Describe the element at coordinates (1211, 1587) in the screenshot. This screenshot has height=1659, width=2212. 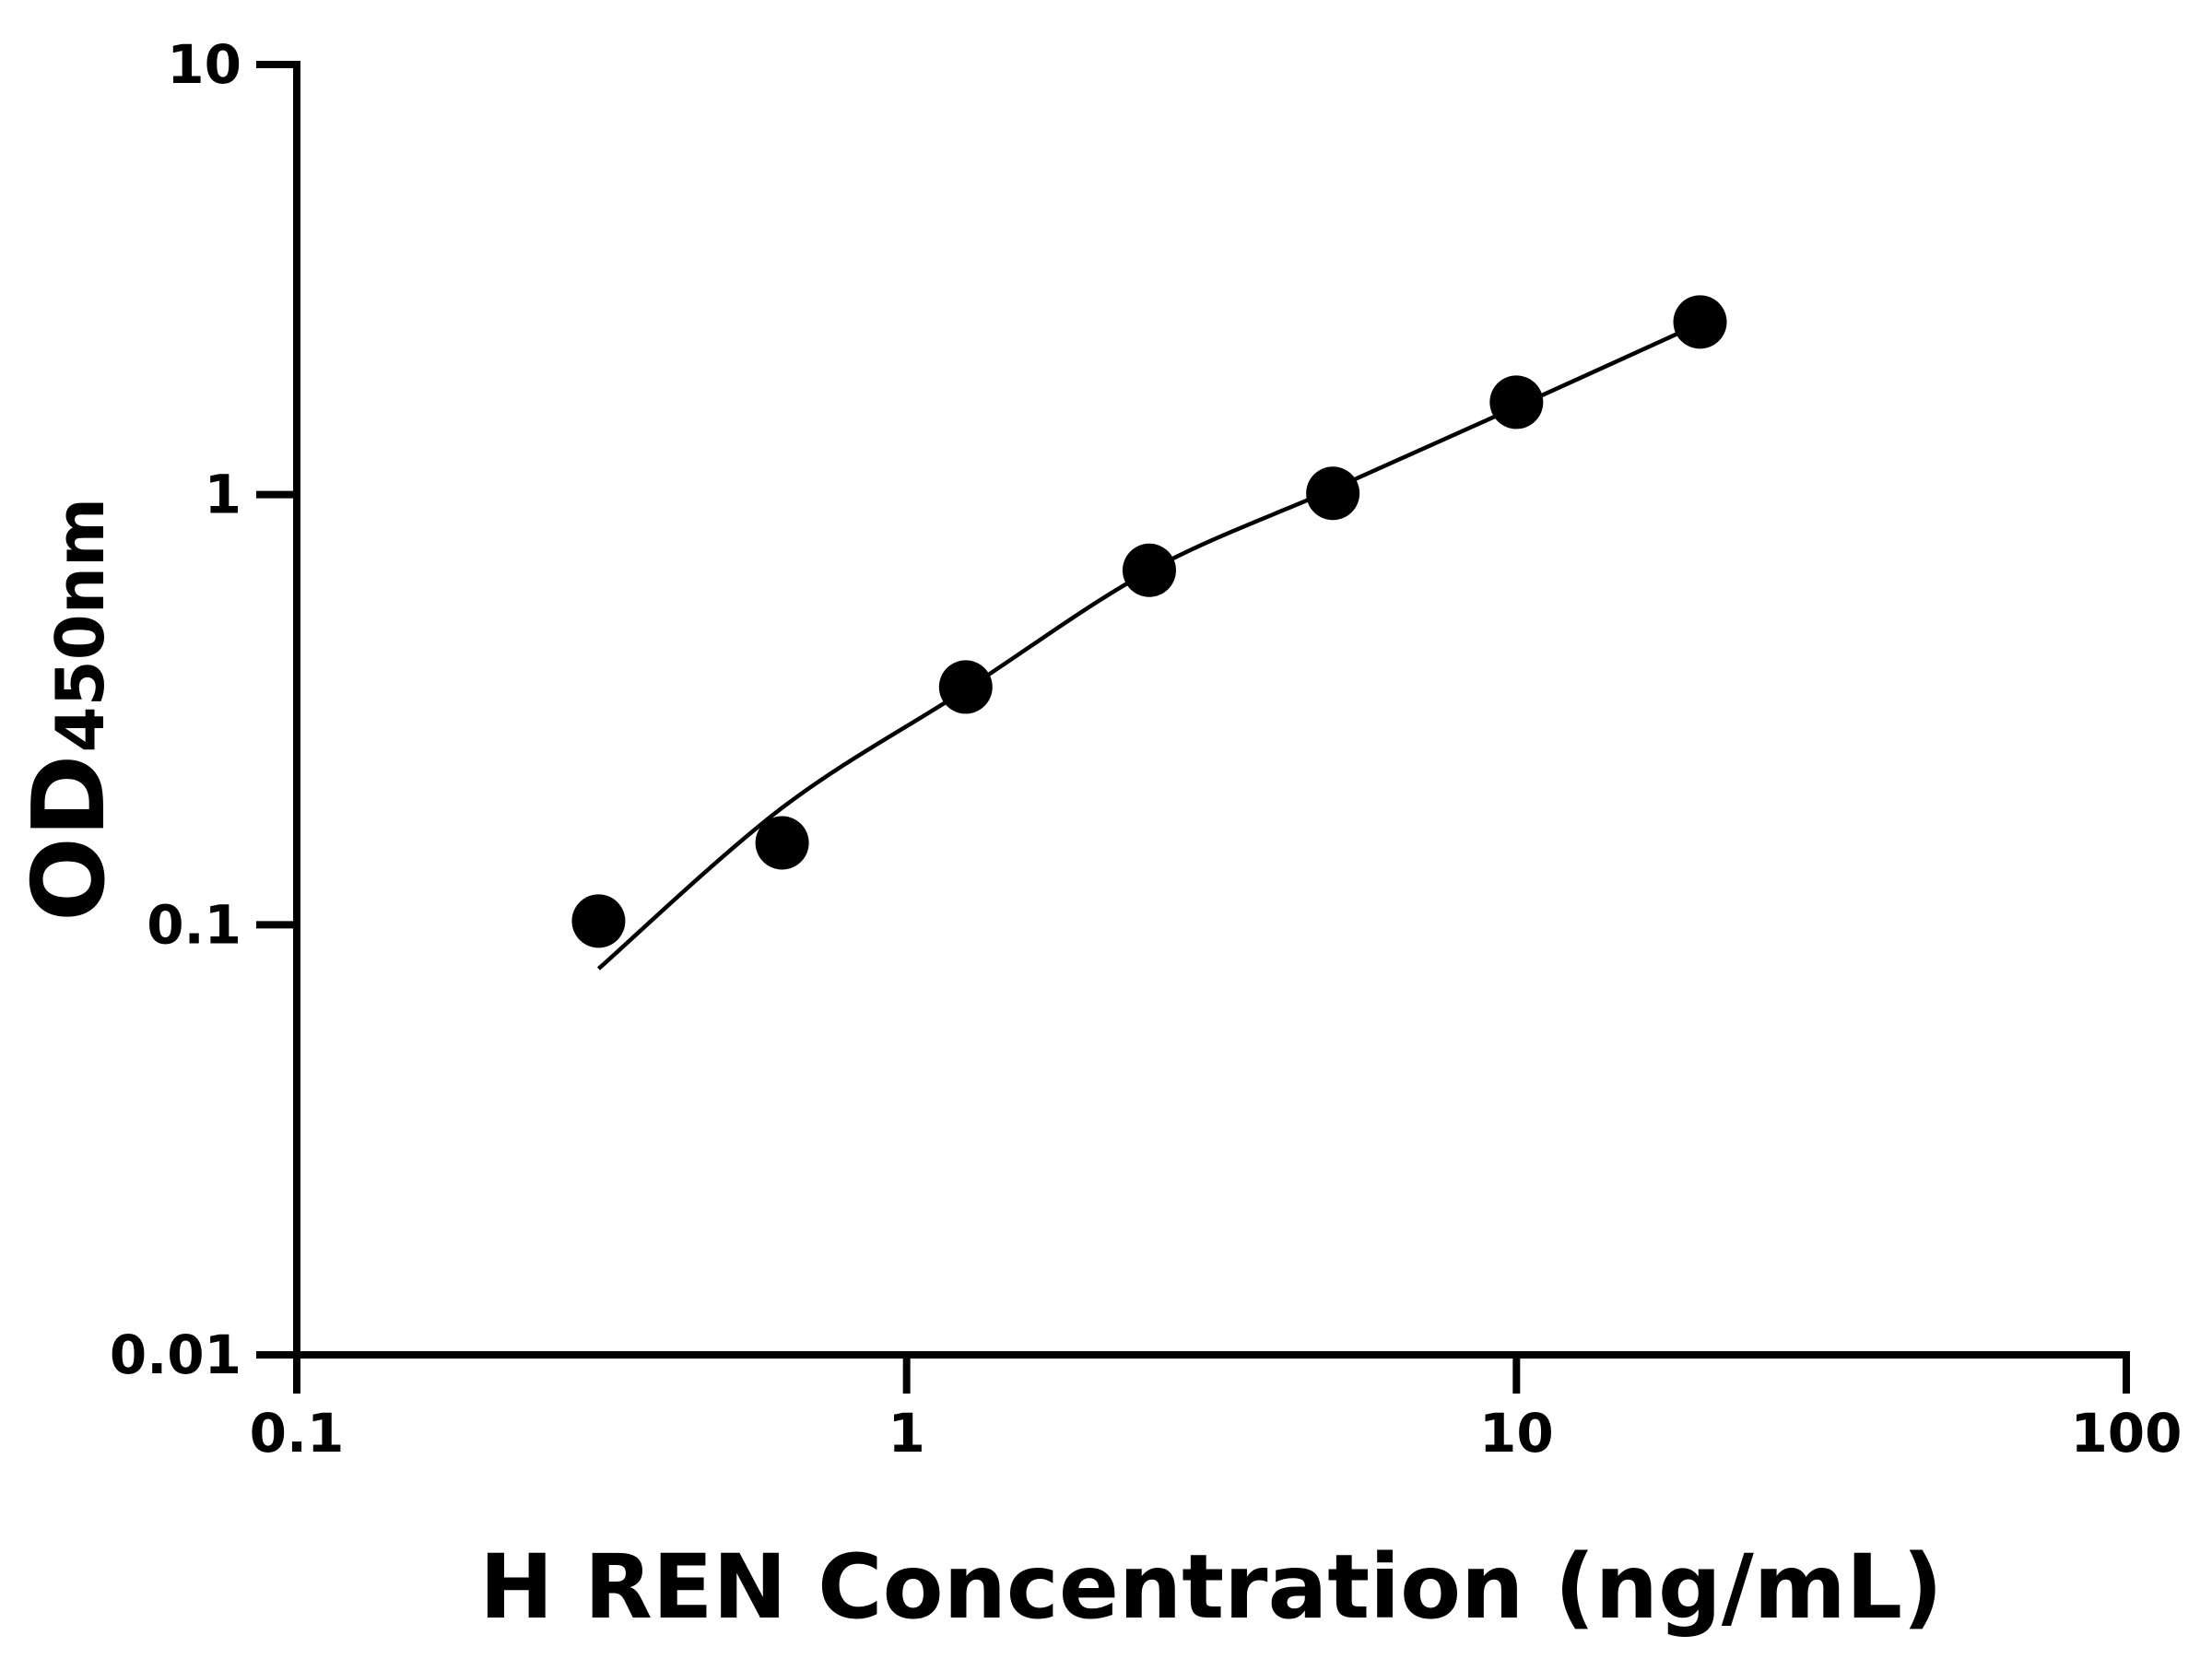
I see `x-axis-label: H REN Concentration (ng/mL)` at that location.